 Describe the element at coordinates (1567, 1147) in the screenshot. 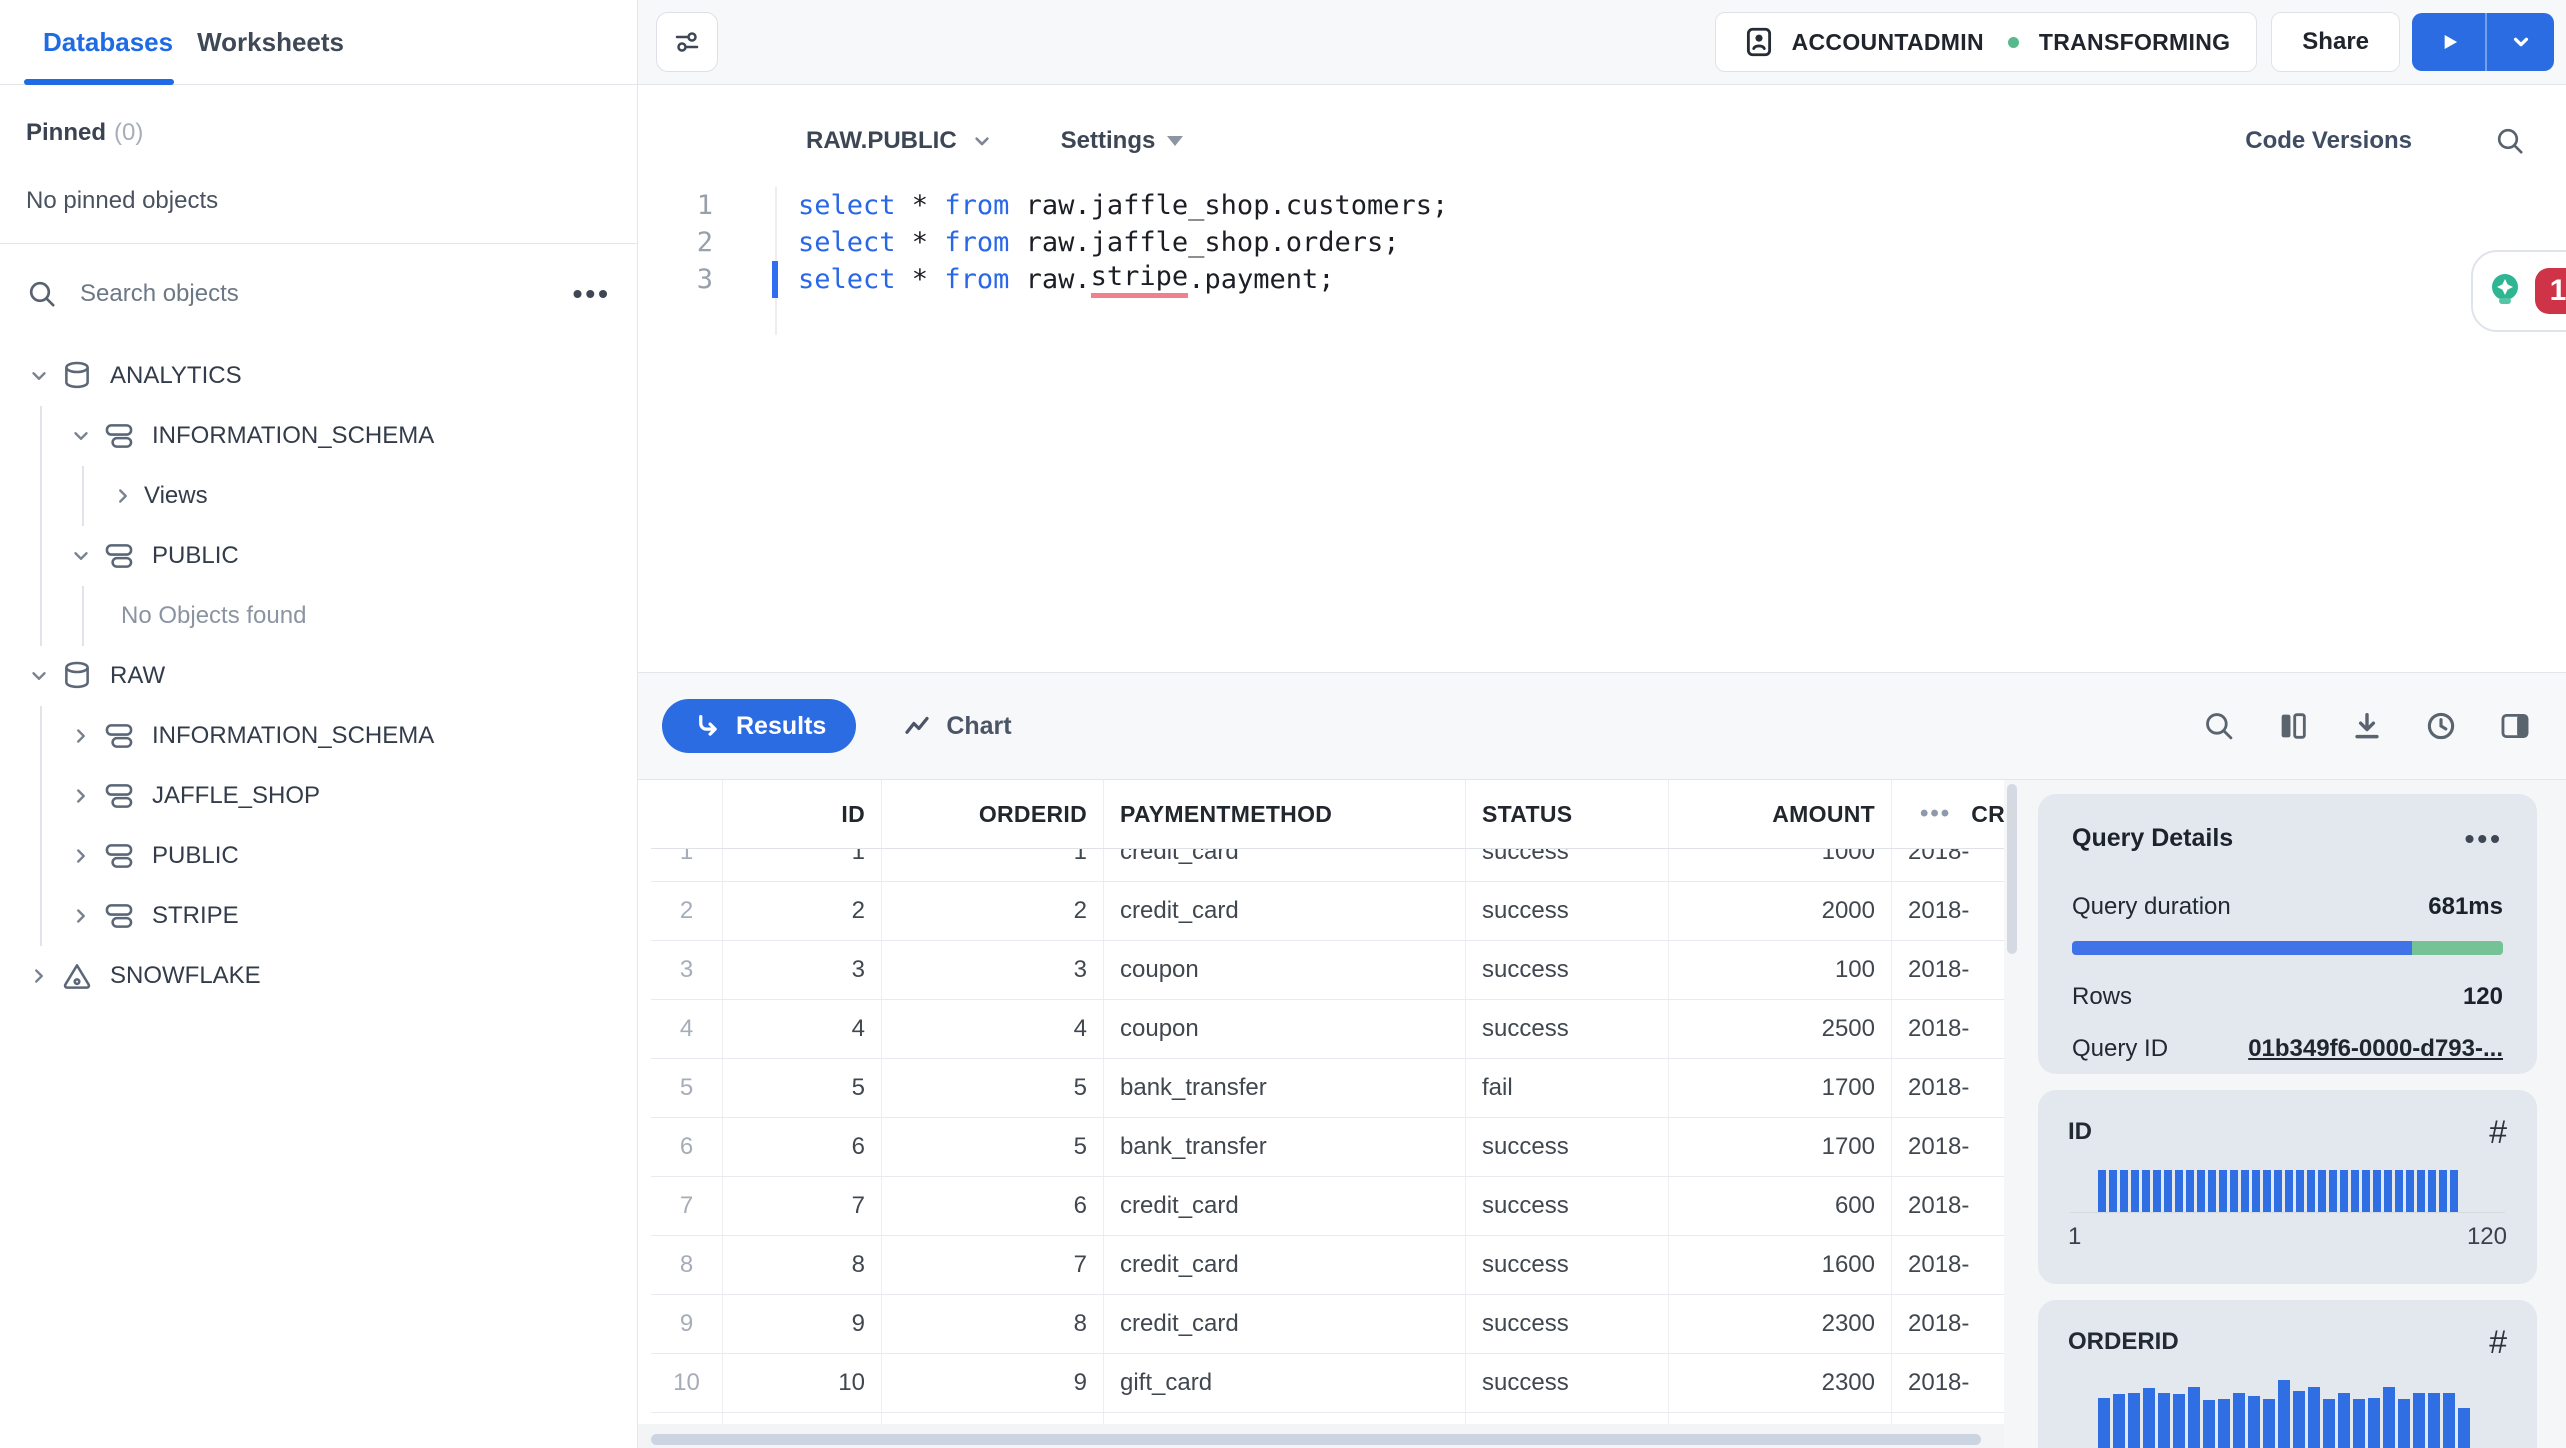

I see `table-cell: success` at that location.